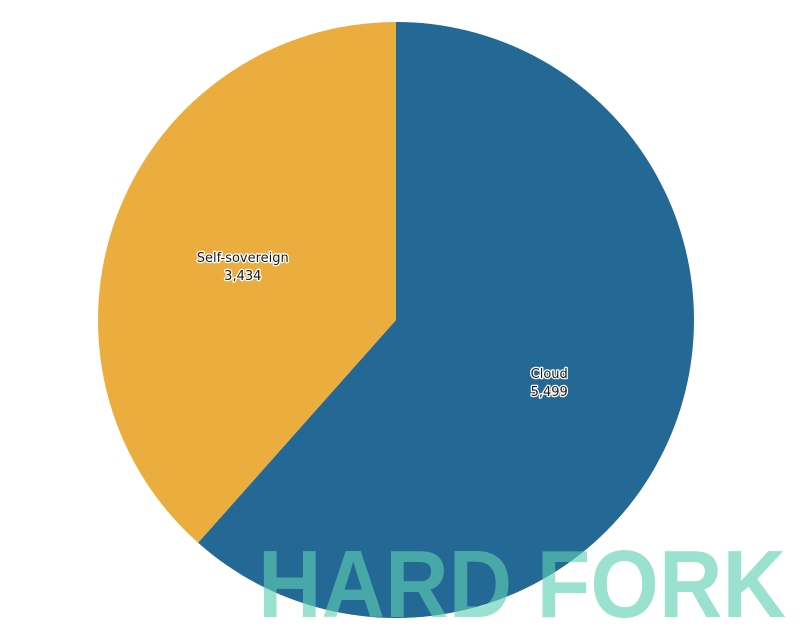 Image resolution: width=800 pixels, height=628 pixels. What do you see at coordinates (549, 374) in the screenshot?
I see `slice-label: Cloud` at bounding box center [549, 374].